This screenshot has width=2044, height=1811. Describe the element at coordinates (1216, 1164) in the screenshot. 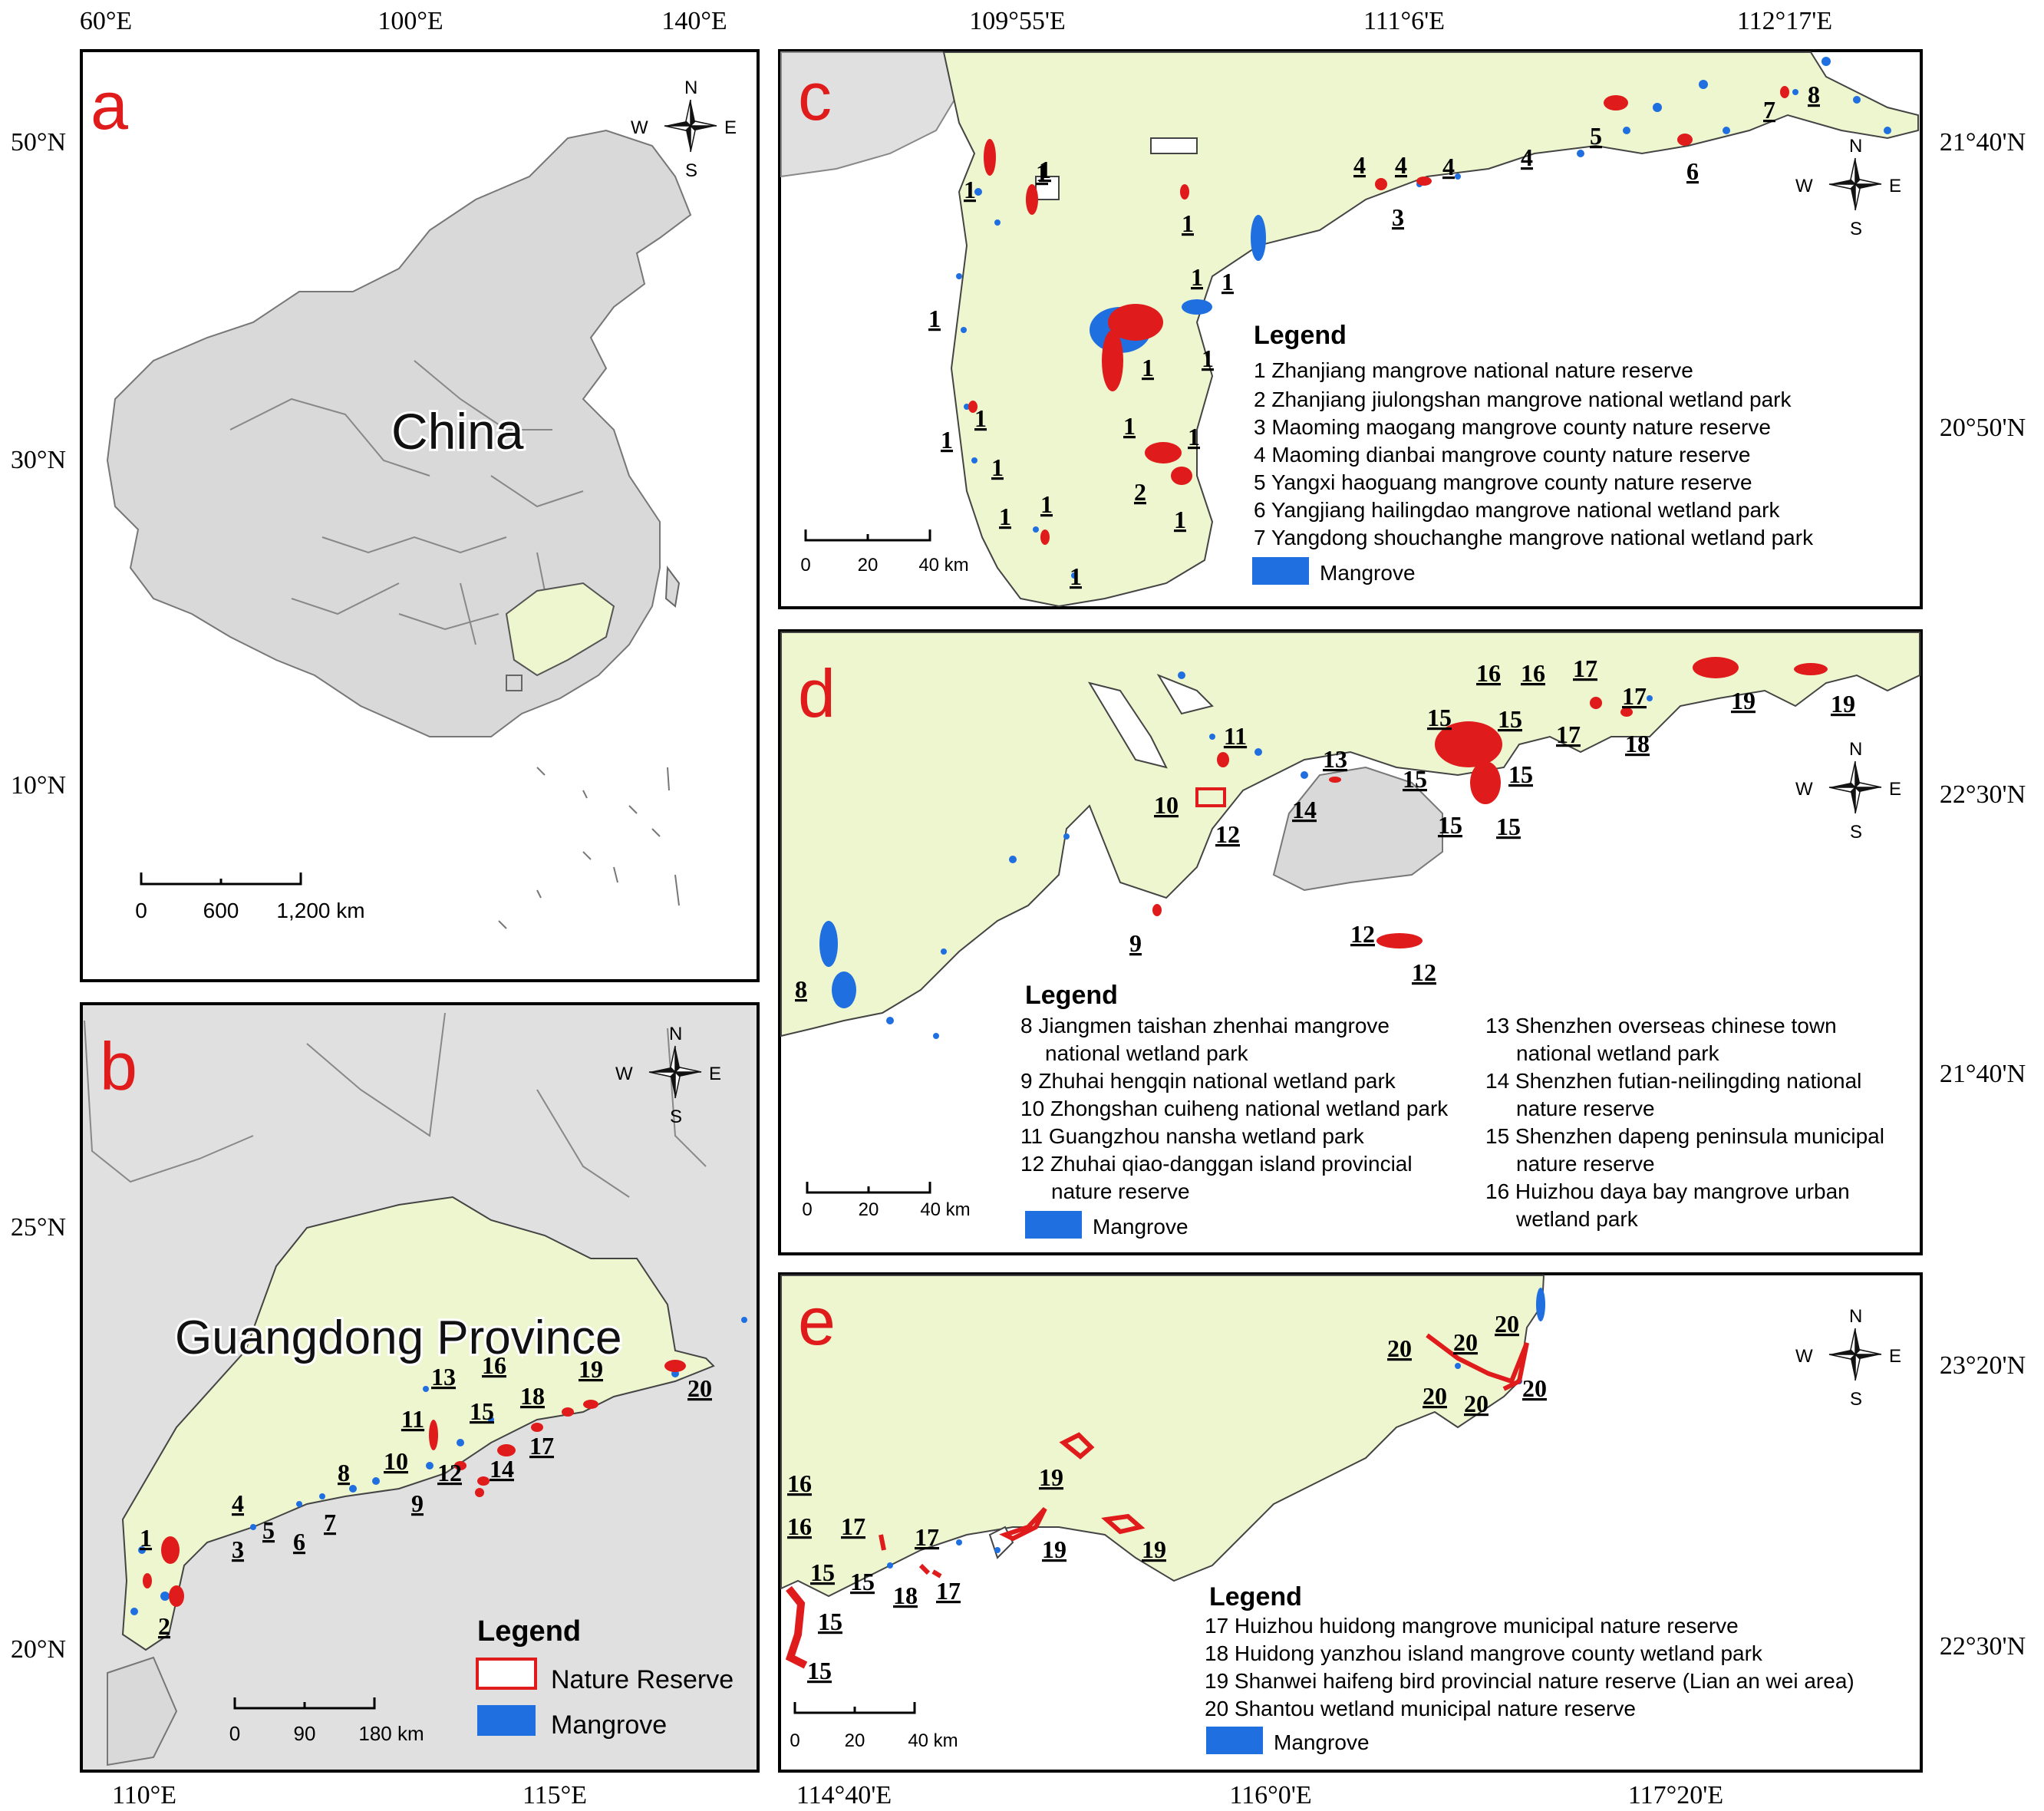

I see `svg-text:12 Zhuhai qiao-danggan island: 12 Zhuhai qiao-danggan island provincial` at that location.